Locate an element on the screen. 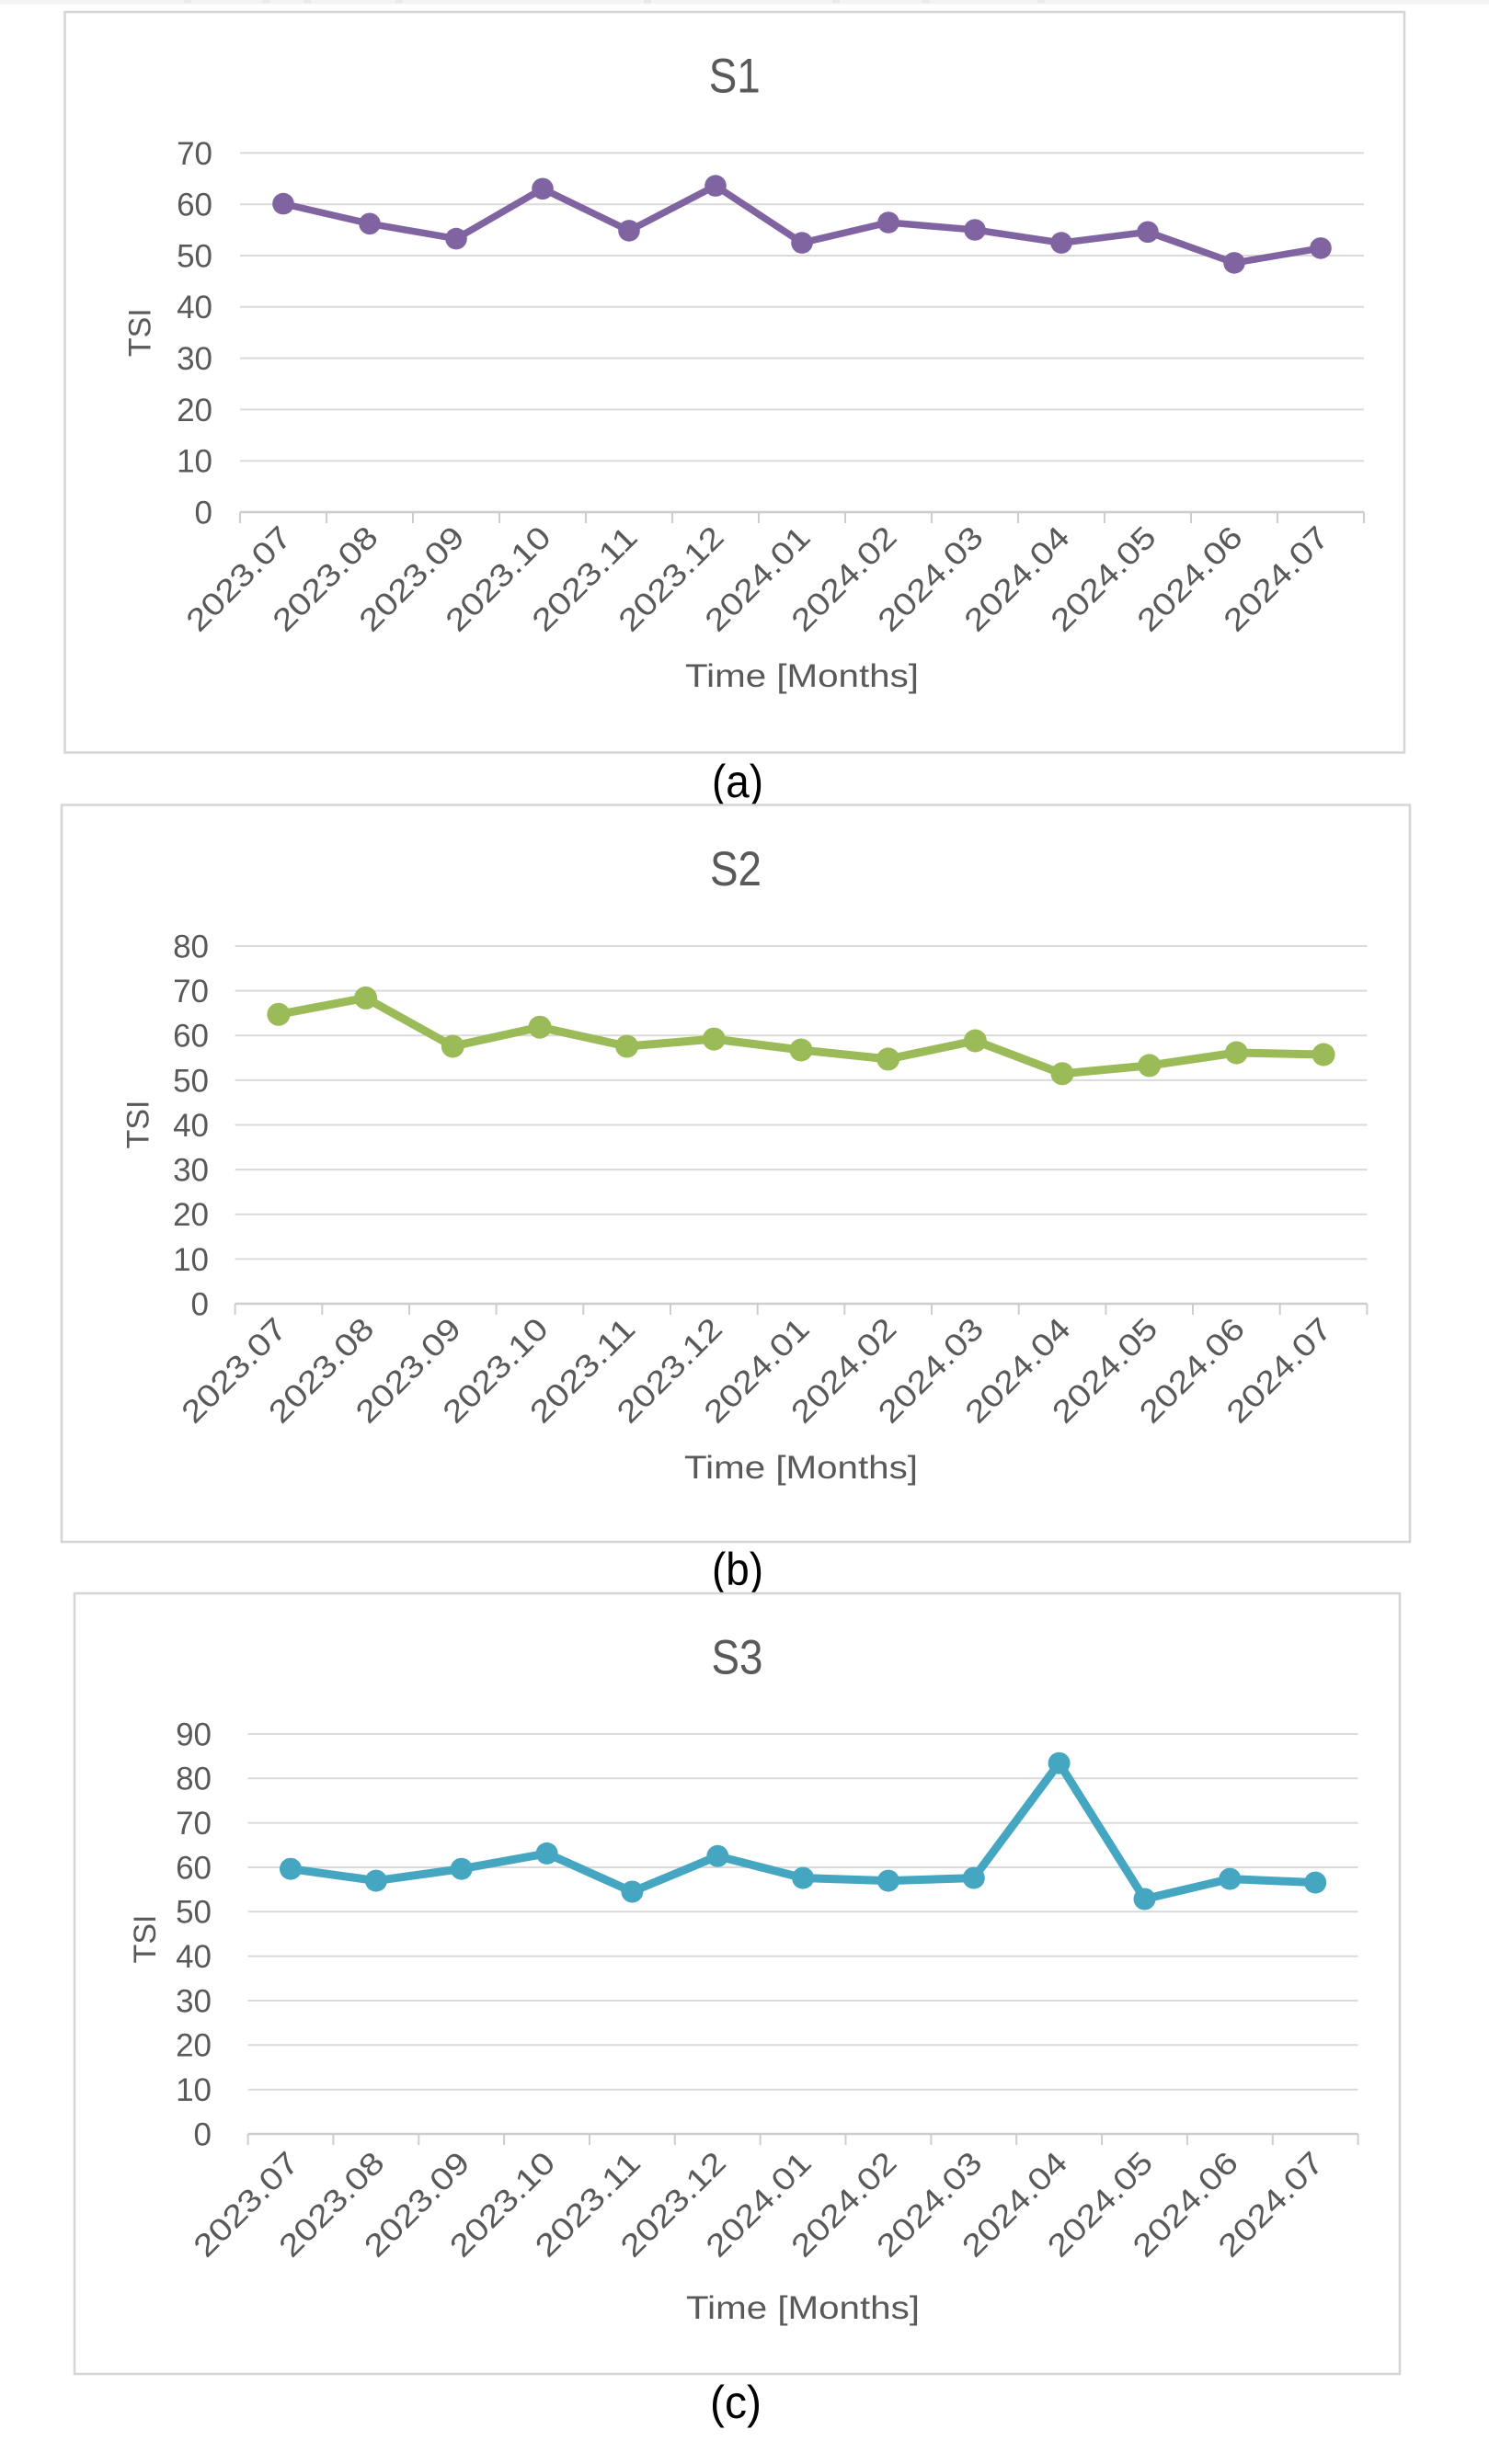 This screenshot has width=1489, height=2464. svg-text: (b) is located at coordinates (737, 1569).